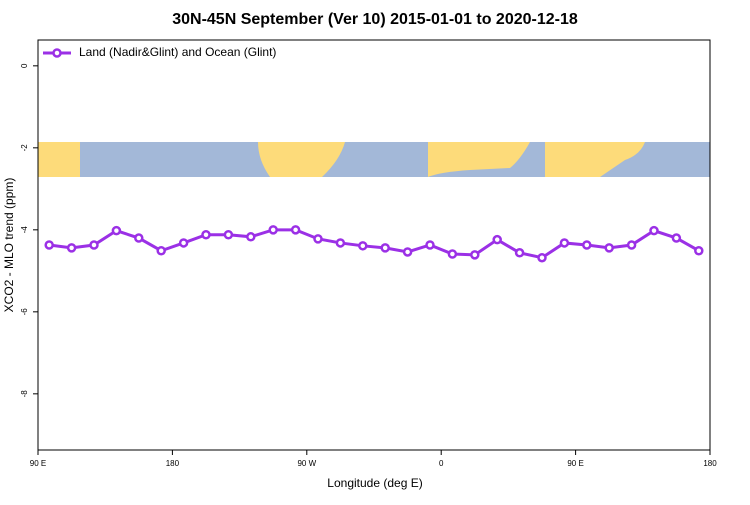 The image size is (750, 505). Describe the element at coordinates (24, 394) in the screenshot. I see `y-tick-label: -8` at that location.